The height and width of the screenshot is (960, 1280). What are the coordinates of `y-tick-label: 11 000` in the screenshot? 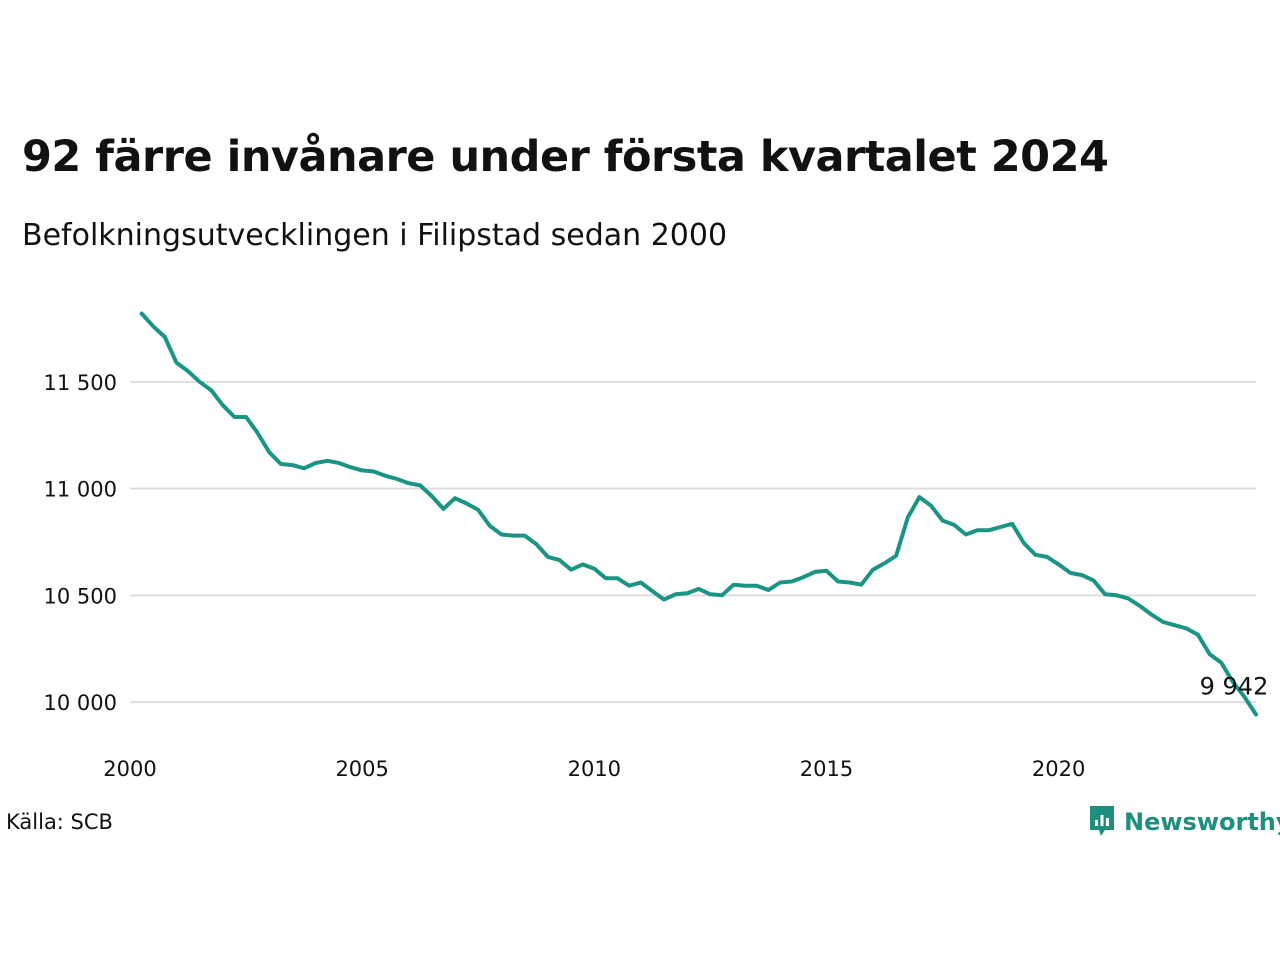 It's located at (80, 490).